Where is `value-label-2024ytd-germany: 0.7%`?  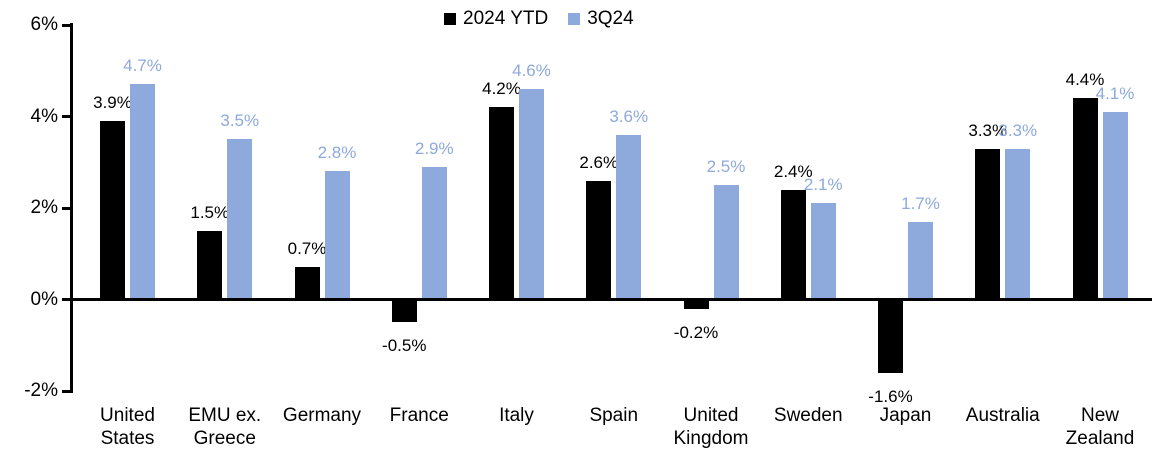
value-label-2024ytd-germany: 0.7% is located at coordinates (307, 249).